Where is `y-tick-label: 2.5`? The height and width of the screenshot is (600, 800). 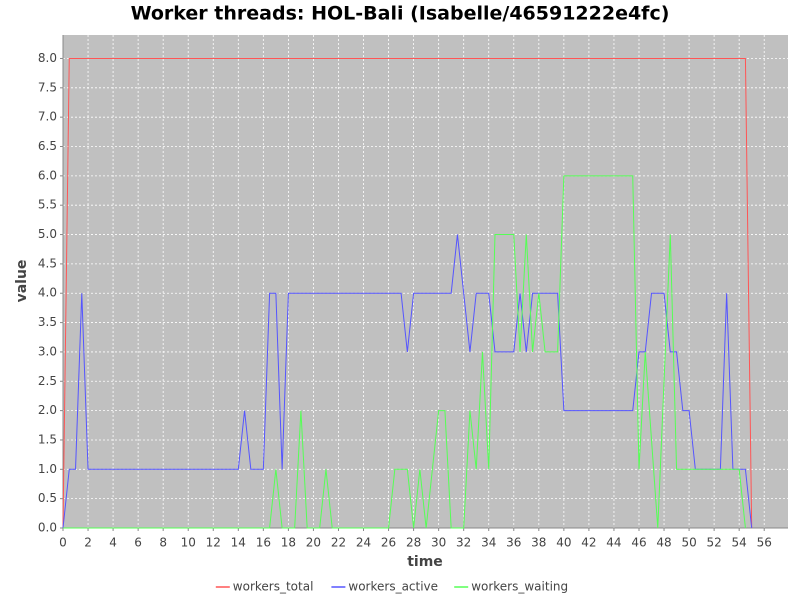 y-tick-label: 2.5 is located at coordinates (47, 381).